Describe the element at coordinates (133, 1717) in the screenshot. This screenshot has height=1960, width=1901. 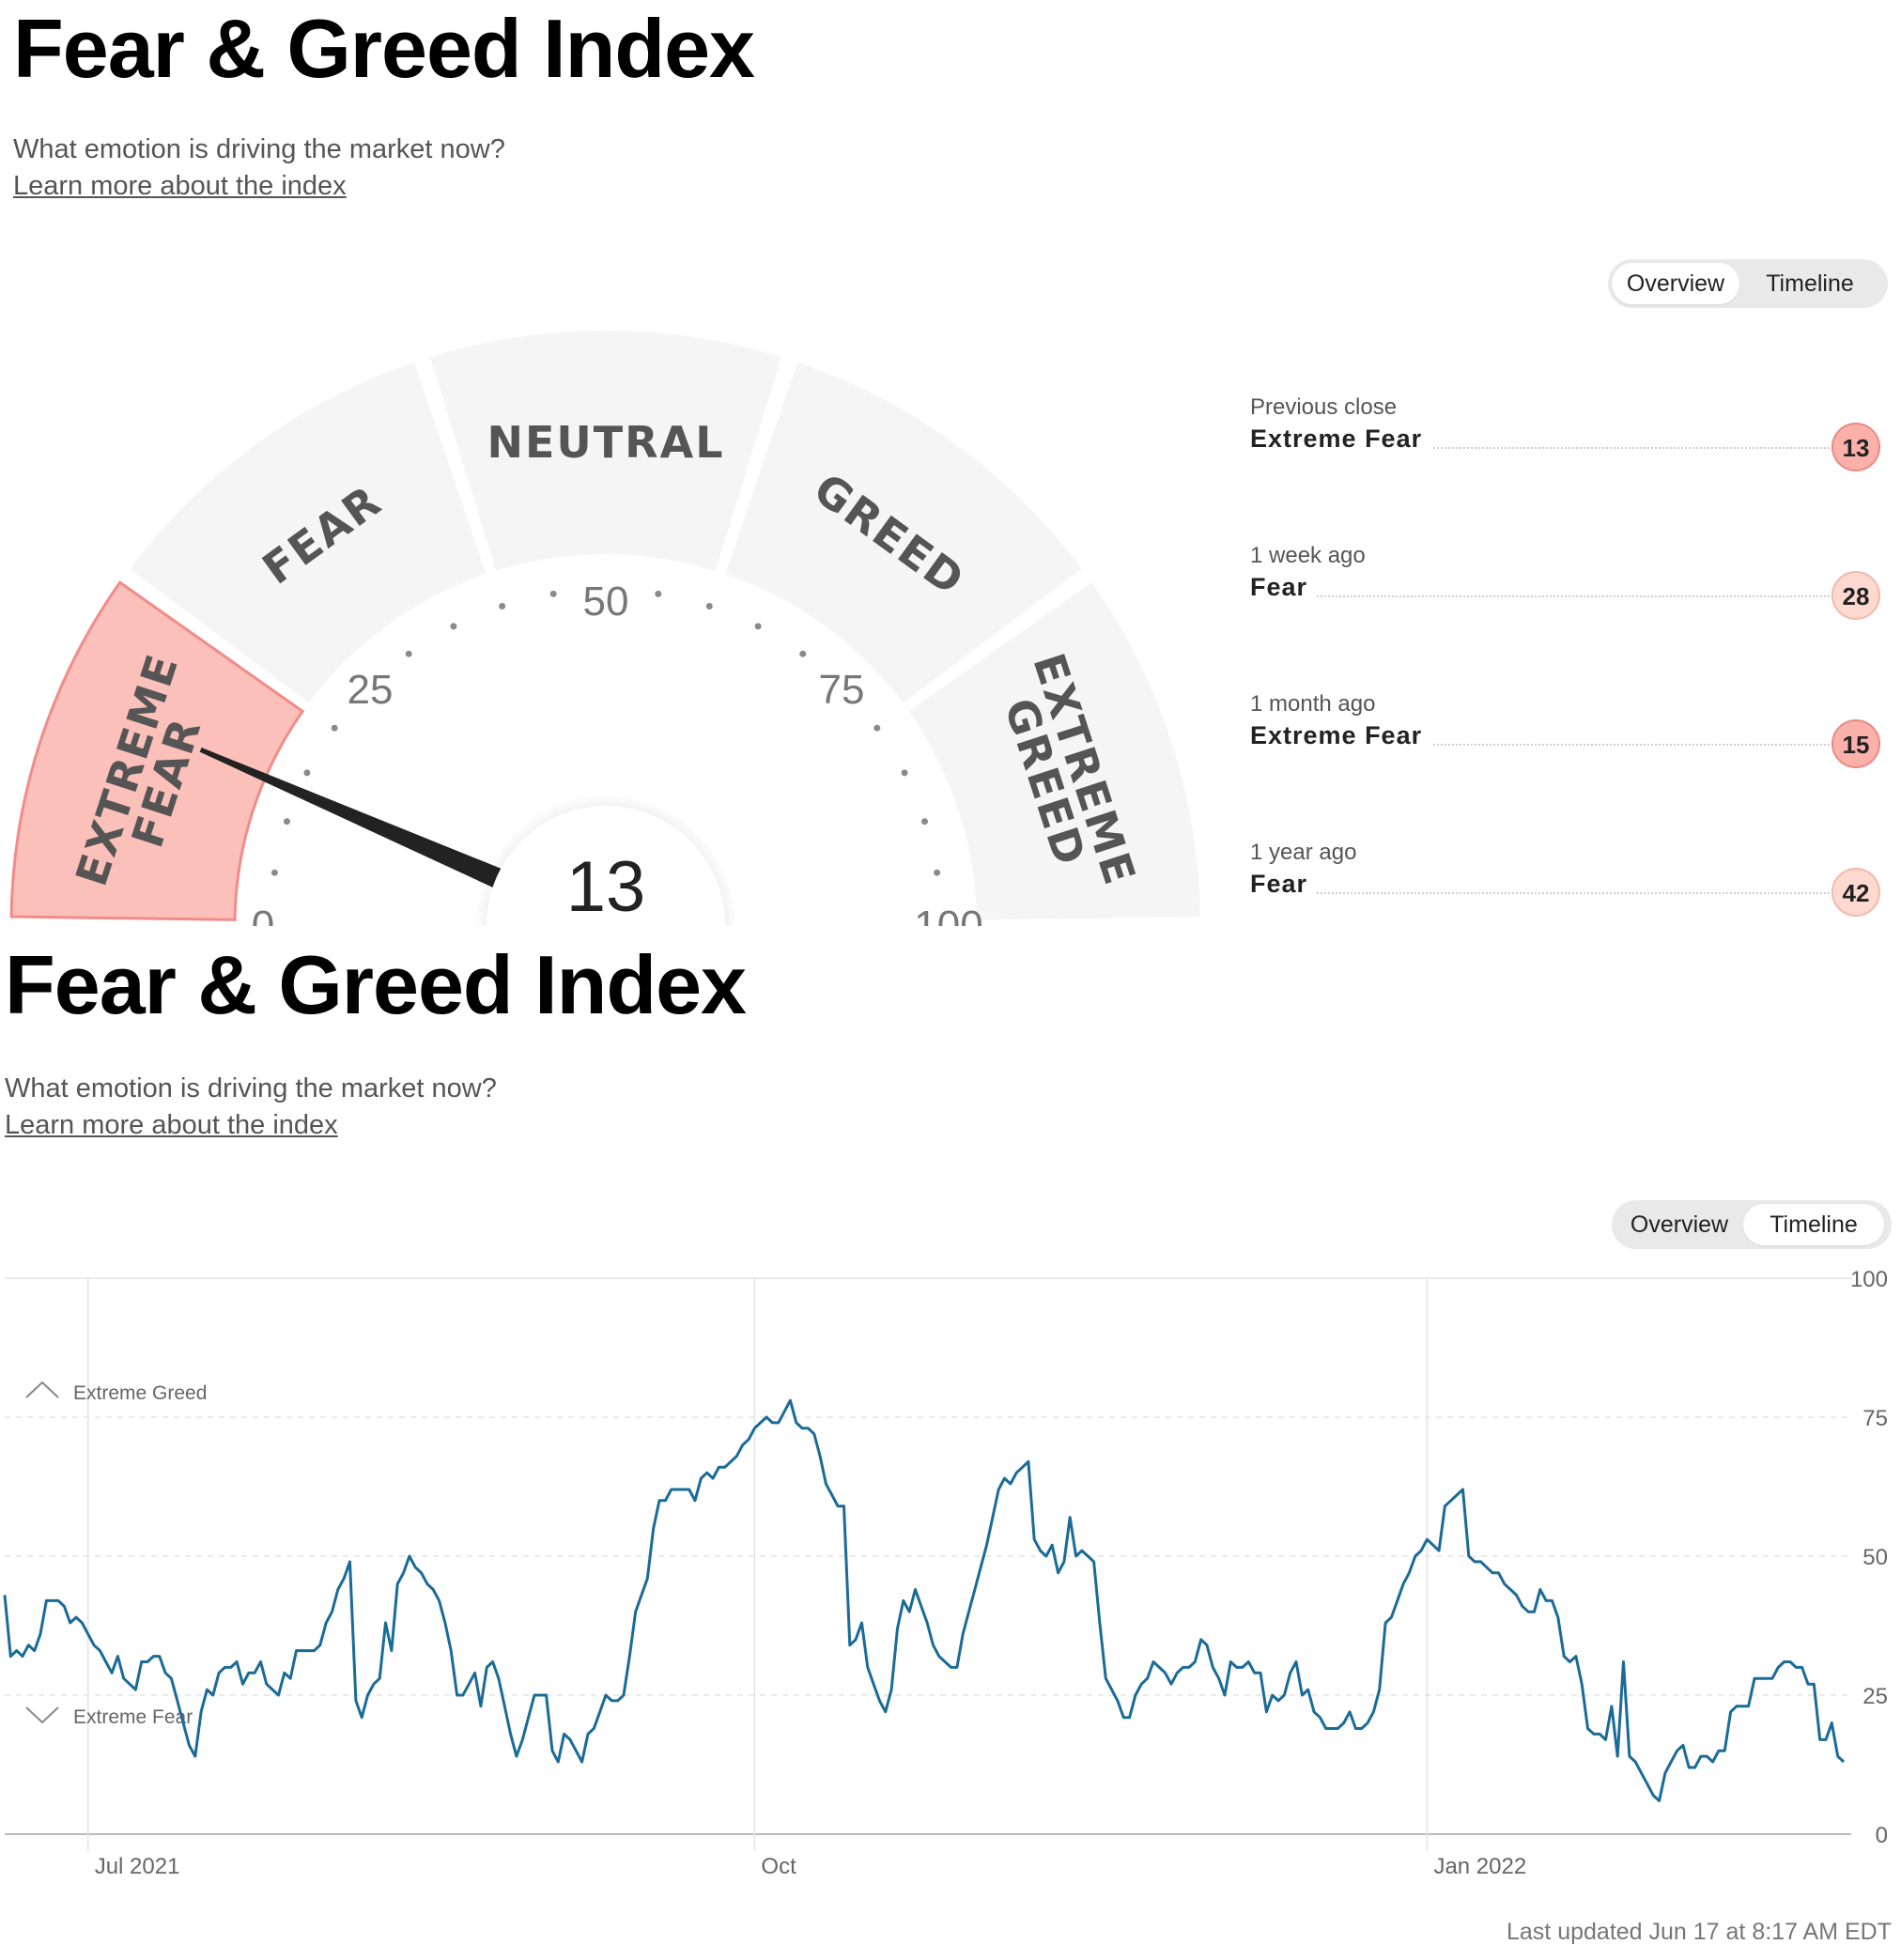
I see `extreme-fear-label: Extreme Fear` at that location.